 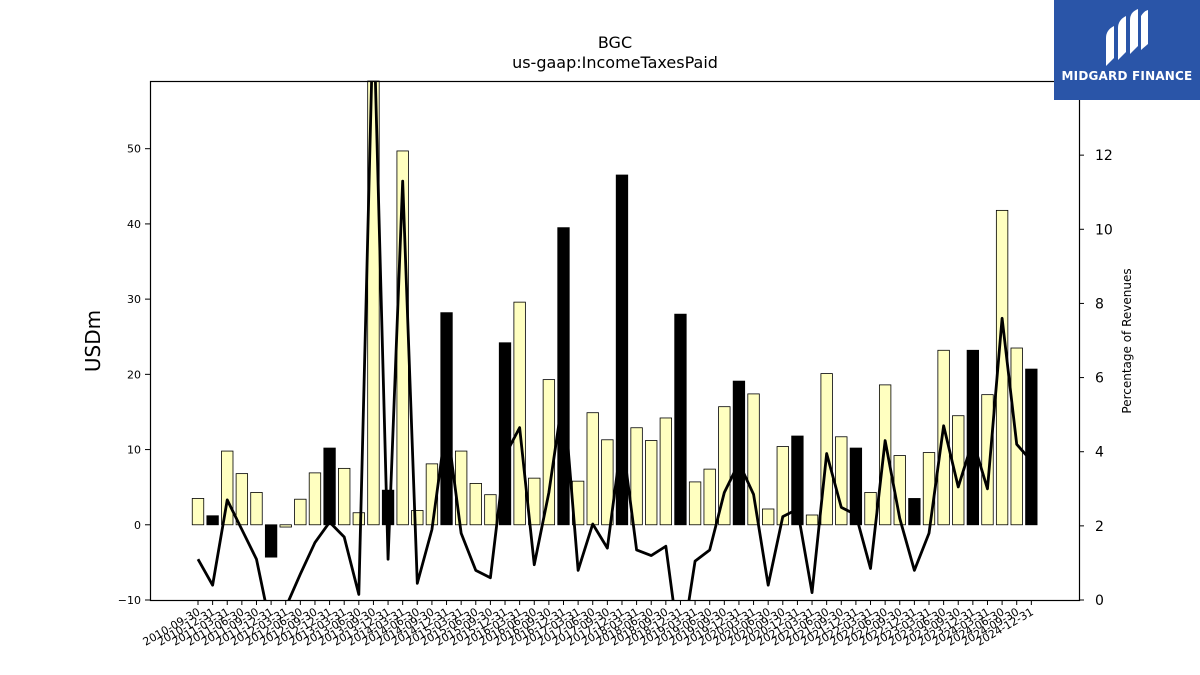 What do you see at coordinates (615, 62) in the screenshot?
I see `chart-subtitle: us-gaap:IncomeTaxesPaid` at bounding box center [615, 62].